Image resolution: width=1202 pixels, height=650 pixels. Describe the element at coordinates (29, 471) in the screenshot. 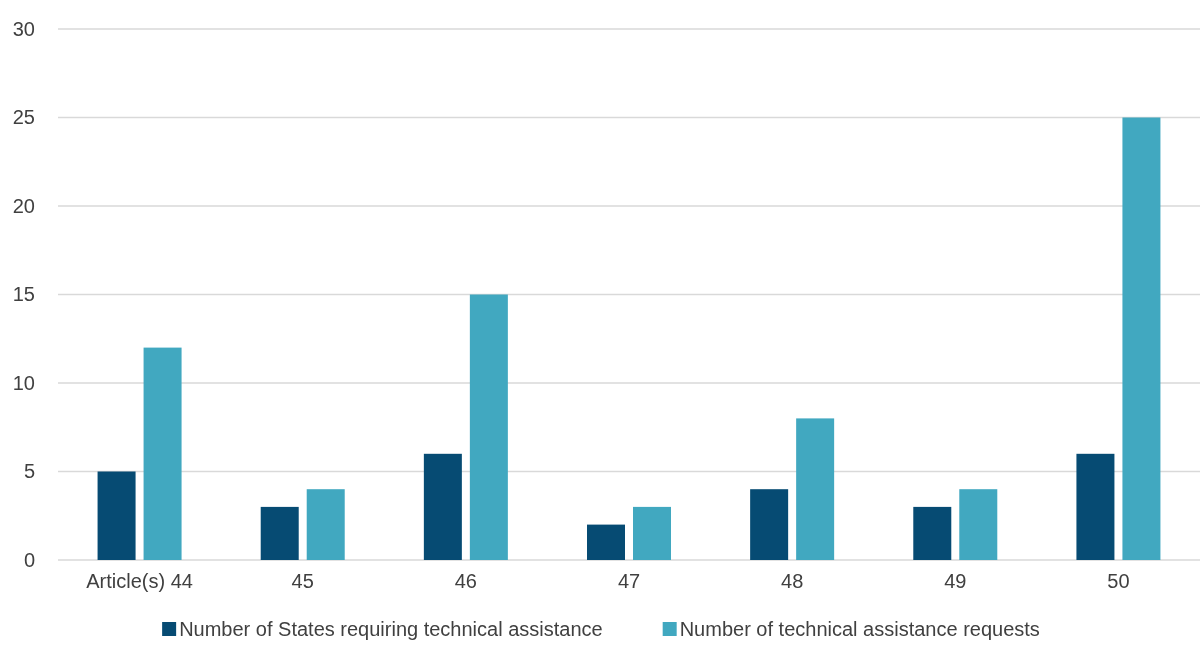

I see `y-tick-label: 5` at that location.